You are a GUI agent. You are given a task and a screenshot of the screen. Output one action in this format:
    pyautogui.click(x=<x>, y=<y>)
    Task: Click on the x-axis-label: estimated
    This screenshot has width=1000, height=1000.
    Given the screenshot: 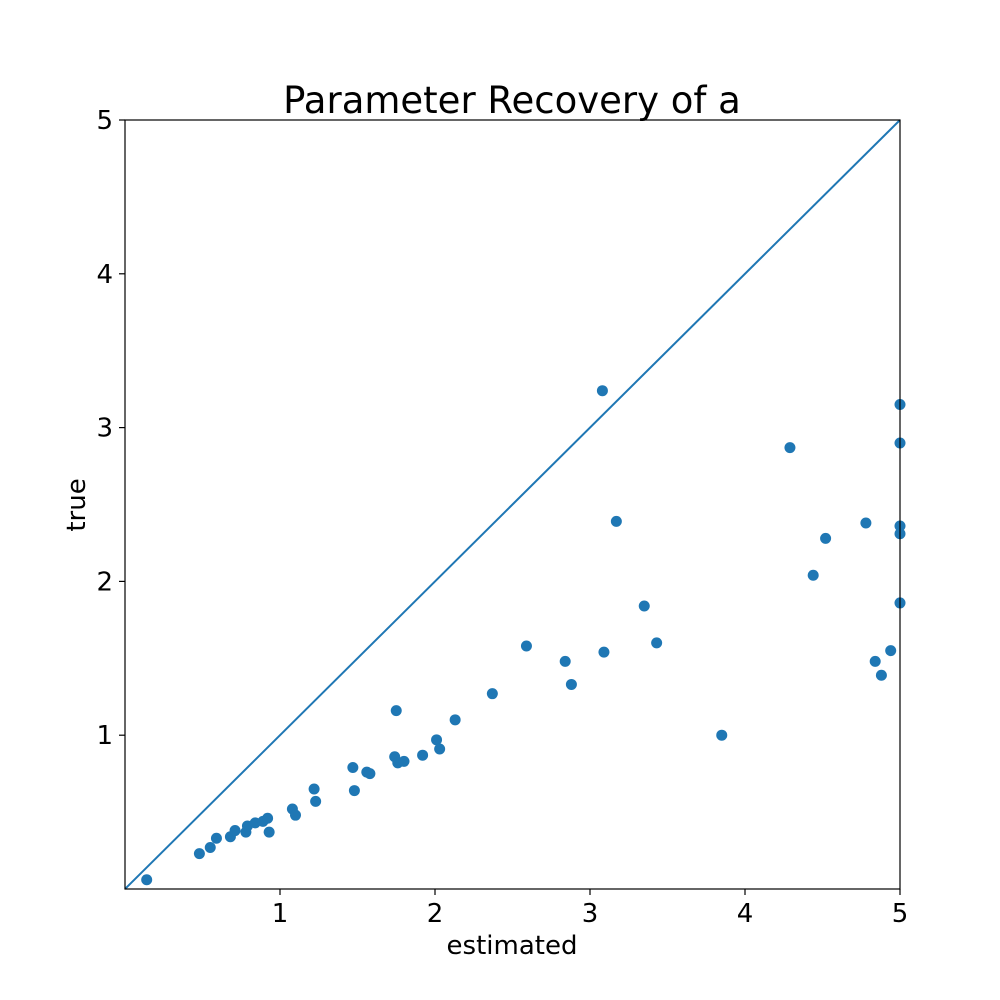 What is the action you would take?
    pyautogui.click(x=512, y=946)
    